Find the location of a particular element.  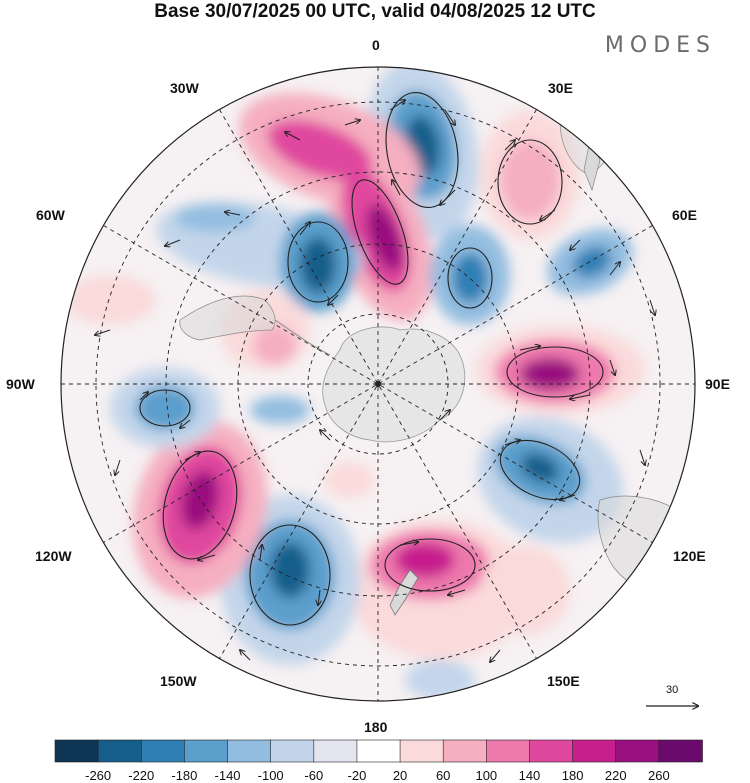

antarctic-peninsula is located at coordinates (302, 337).